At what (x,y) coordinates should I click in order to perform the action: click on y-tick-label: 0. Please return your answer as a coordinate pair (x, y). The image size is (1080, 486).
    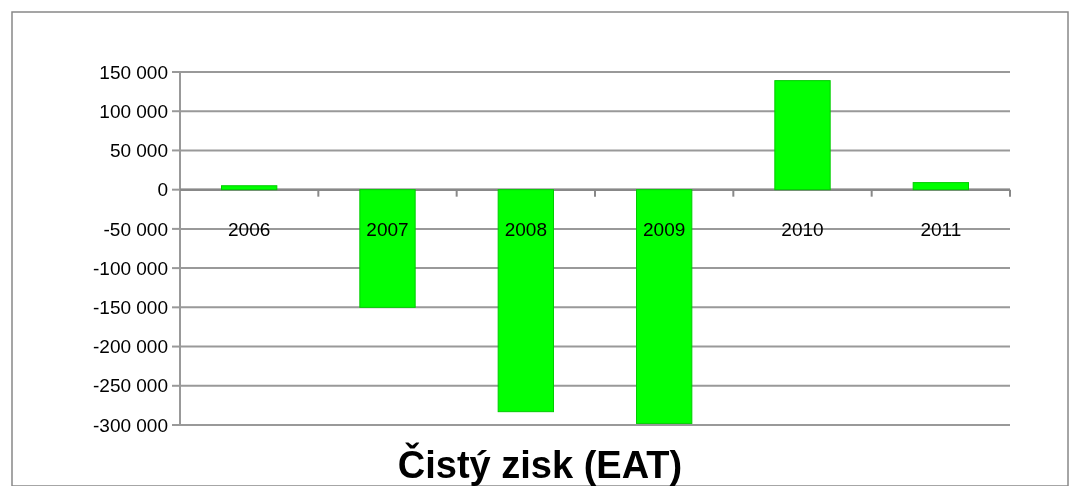
    Looking at the image, I should click on (162, 190).